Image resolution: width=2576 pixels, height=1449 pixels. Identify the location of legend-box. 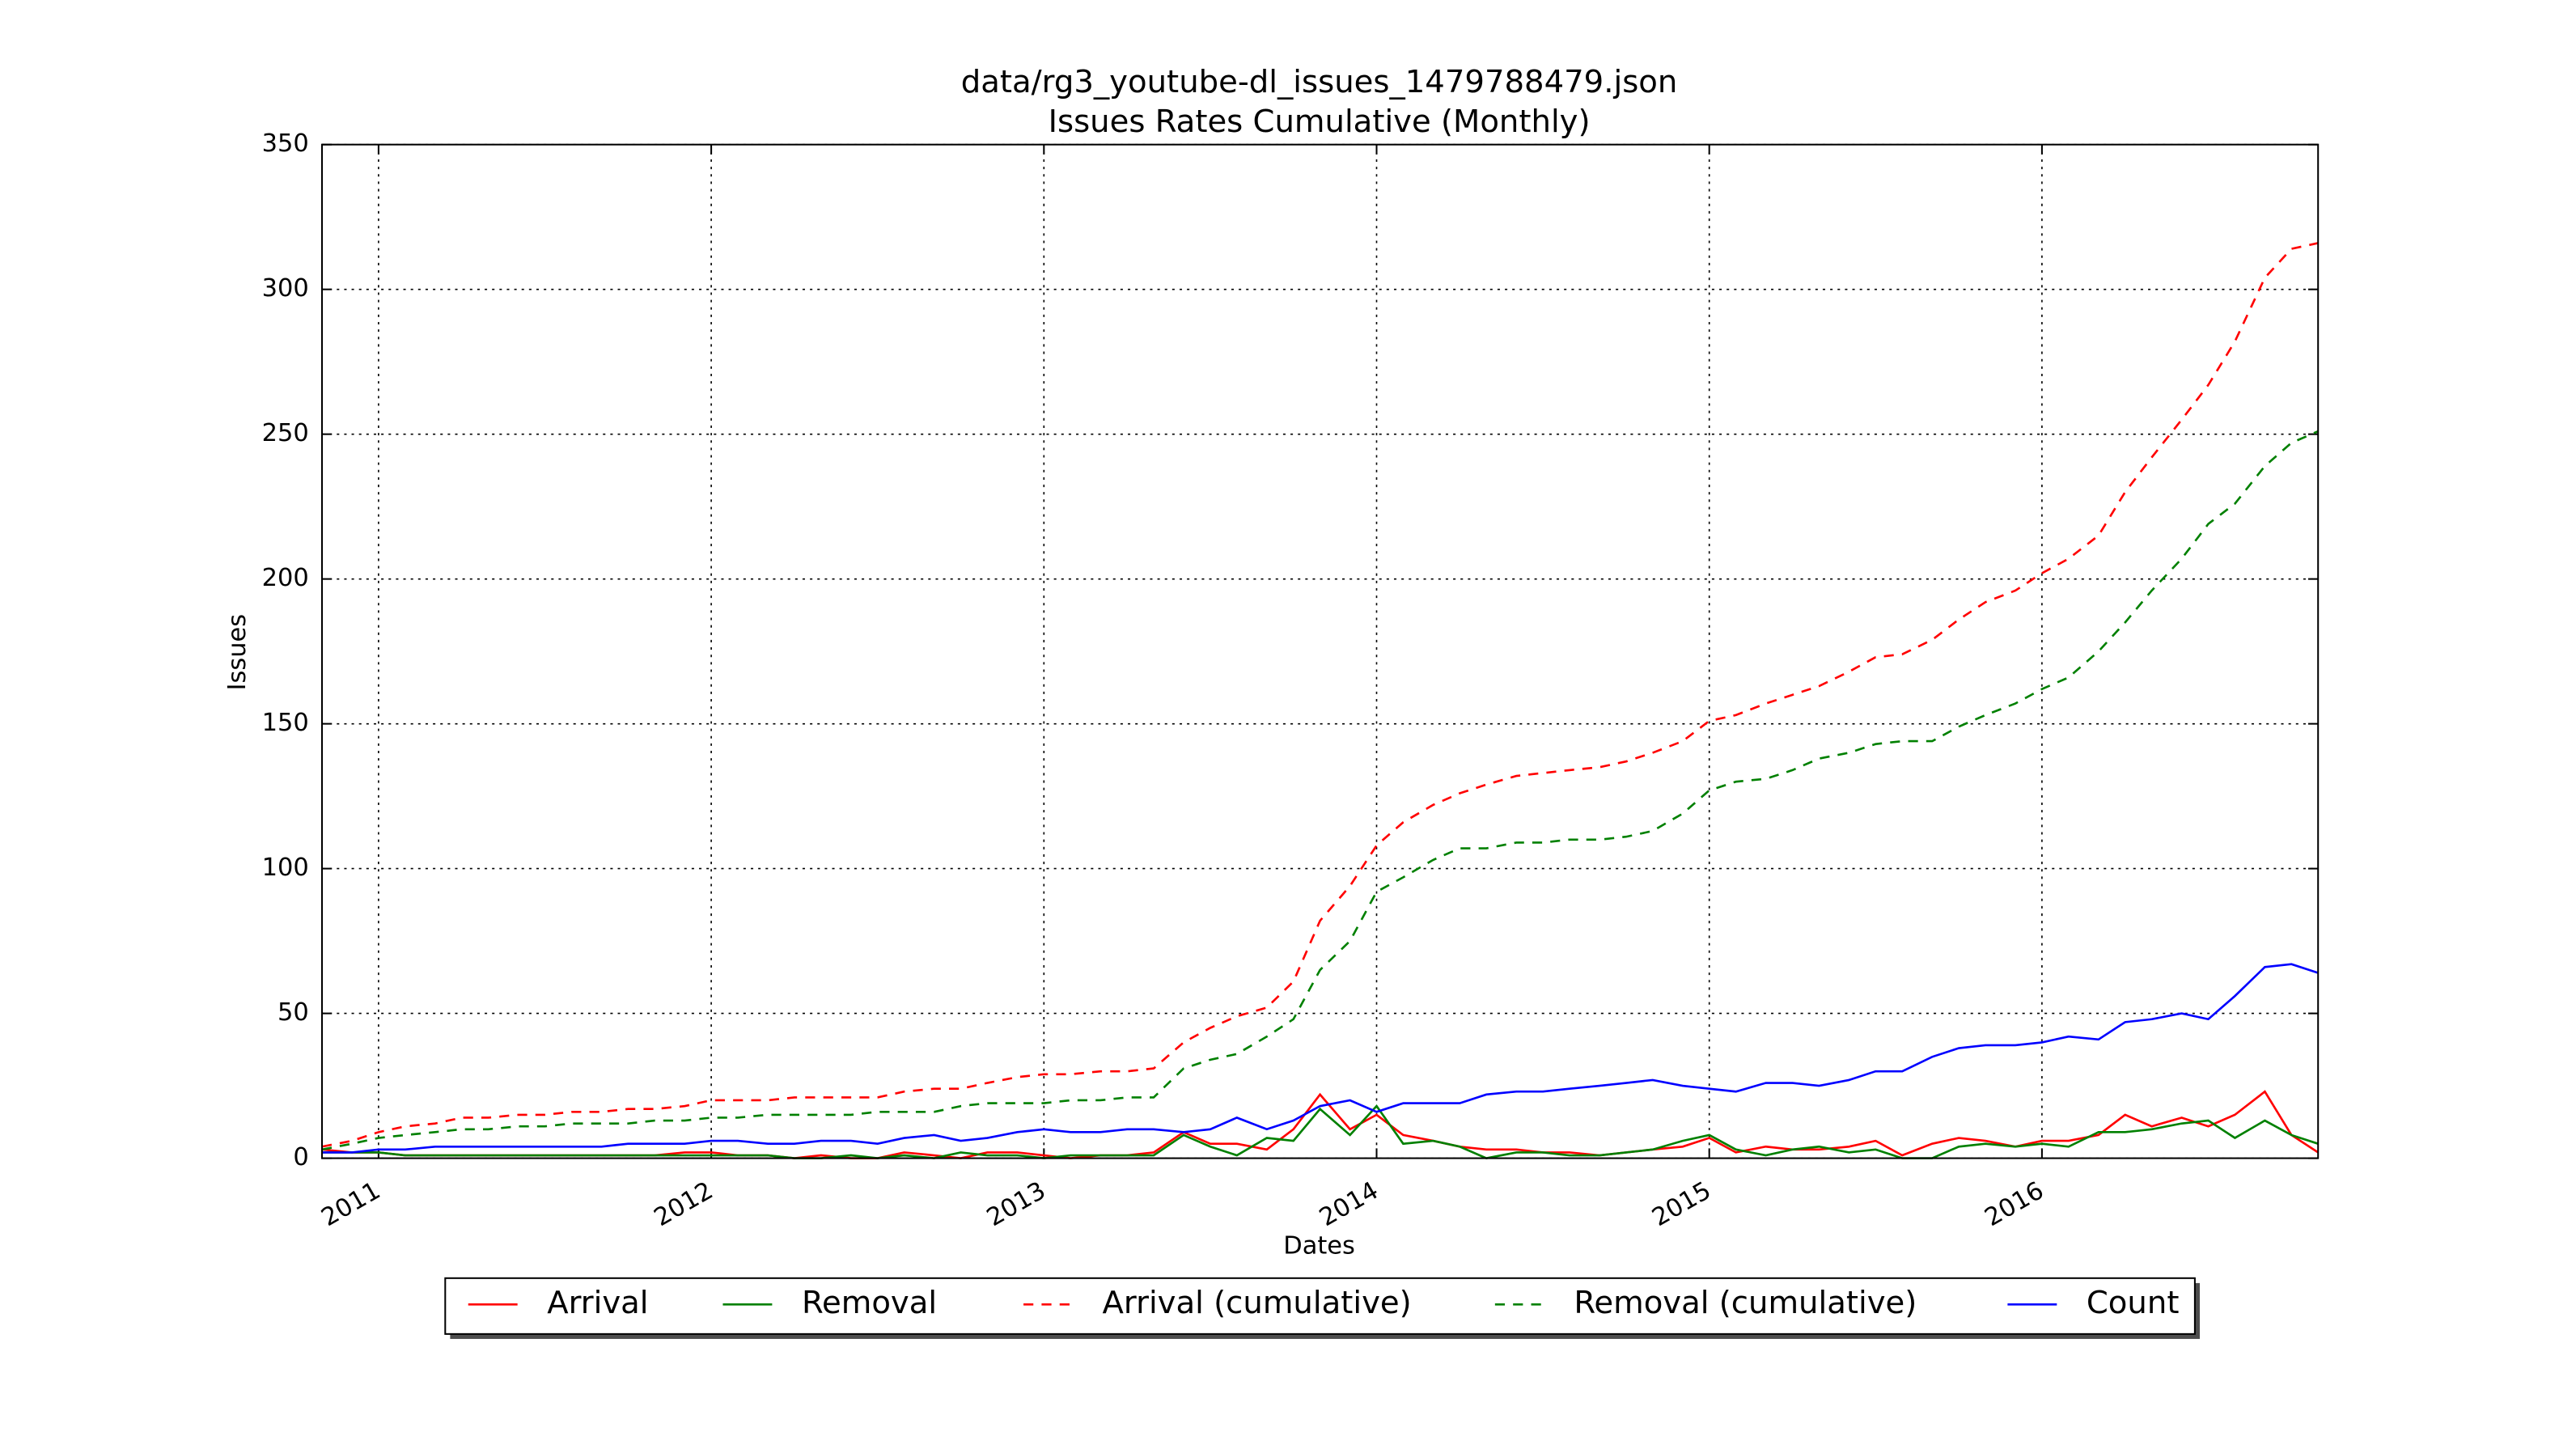
(1320, 1306).